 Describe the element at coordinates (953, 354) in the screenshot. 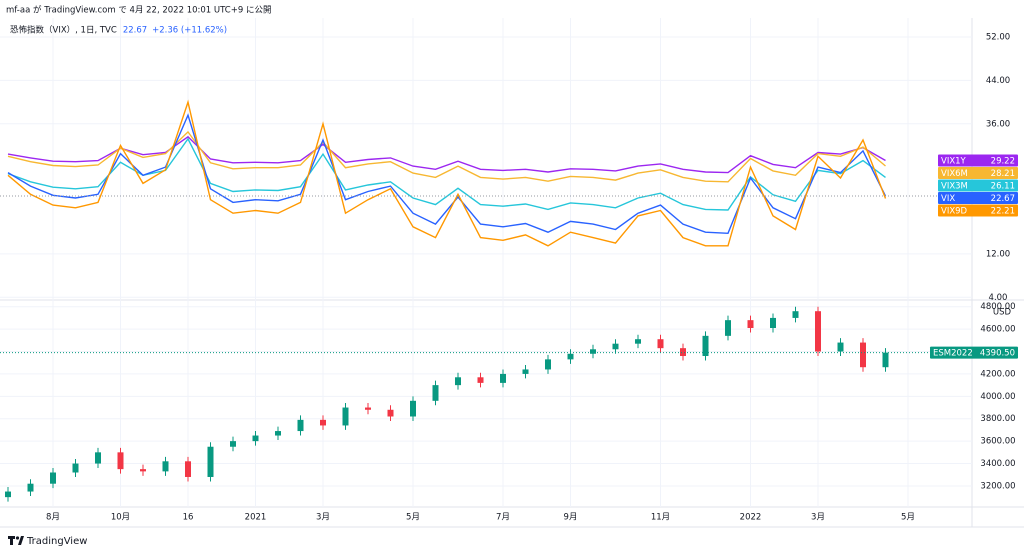

I see `price-tag-name: ESM2022` at that location.